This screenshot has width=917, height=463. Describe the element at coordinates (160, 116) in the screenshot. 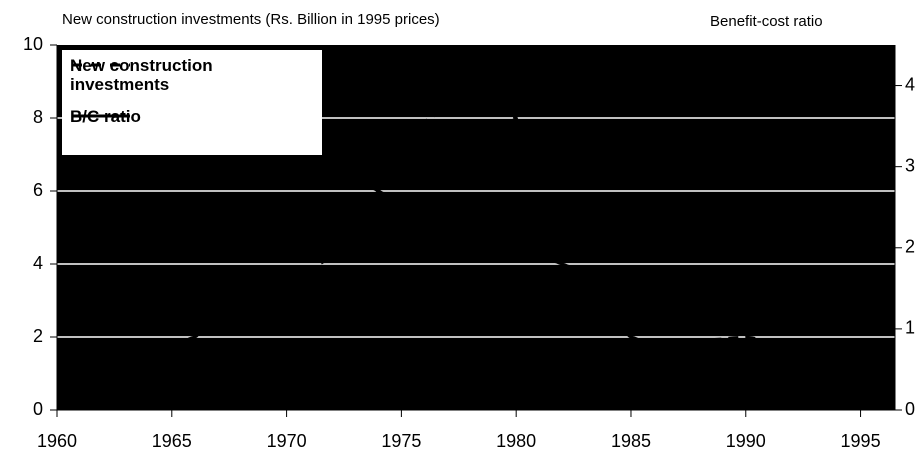

I see `legend-item: B/C ratio` at that location.